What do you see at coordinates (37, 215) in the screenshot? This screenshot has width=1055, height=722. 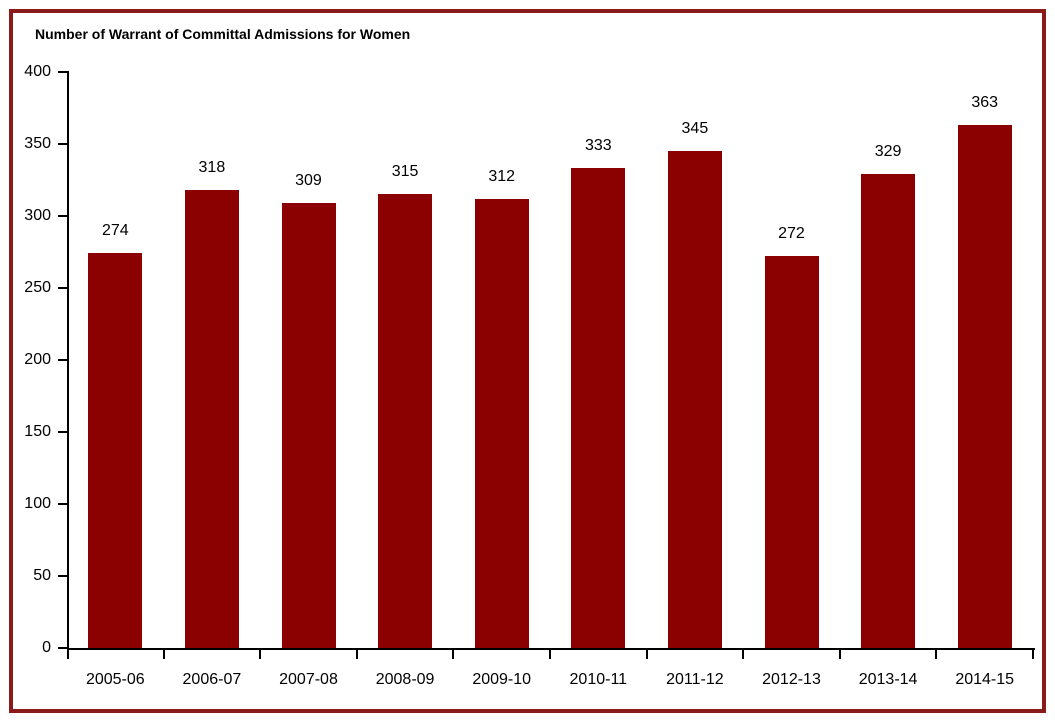 I see `y-tick-label: 300` at bounding box center [37, 215].